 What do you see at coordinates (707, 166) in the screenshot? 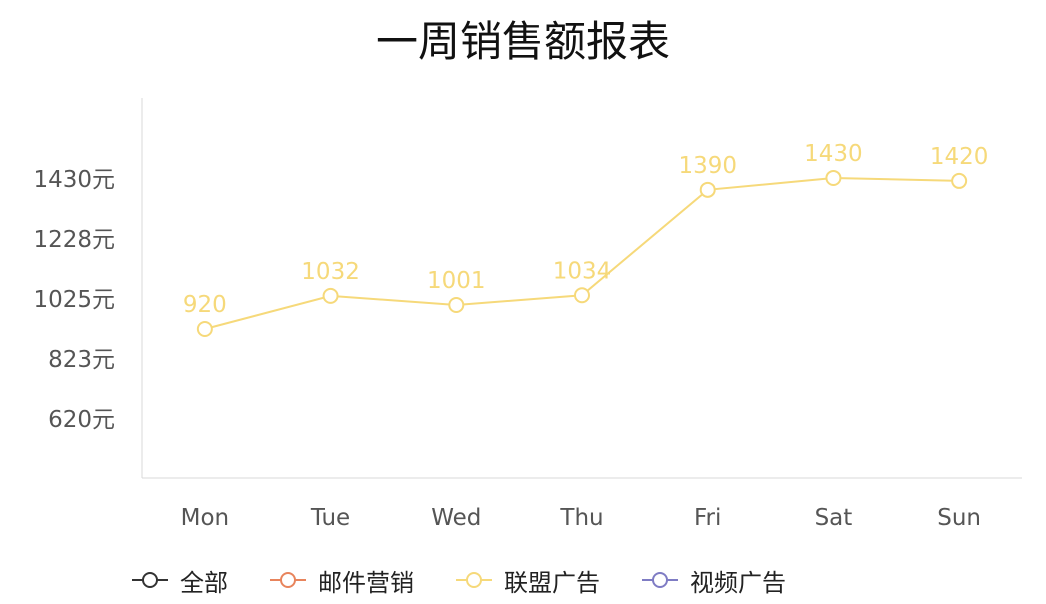
I see `data-label: 1390` at bounding box center [707, 166].